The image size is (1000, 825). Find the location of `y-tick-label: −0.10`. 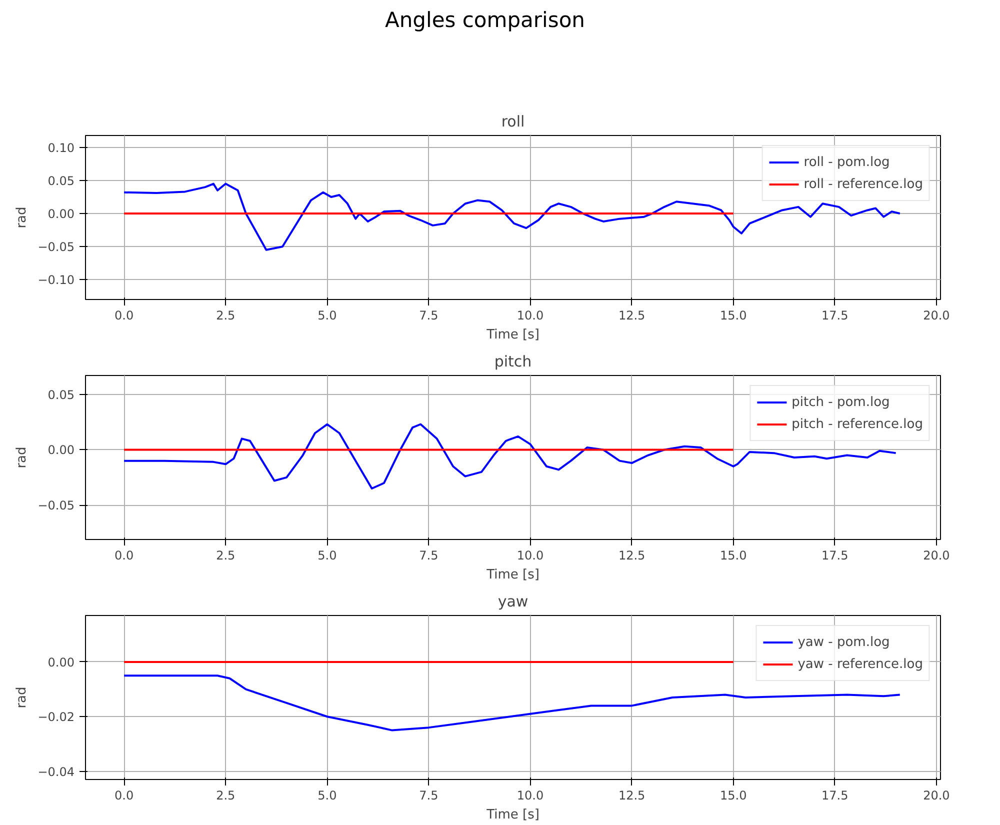

y-tick-label: −0.10 is located at coordinates (56, 280).